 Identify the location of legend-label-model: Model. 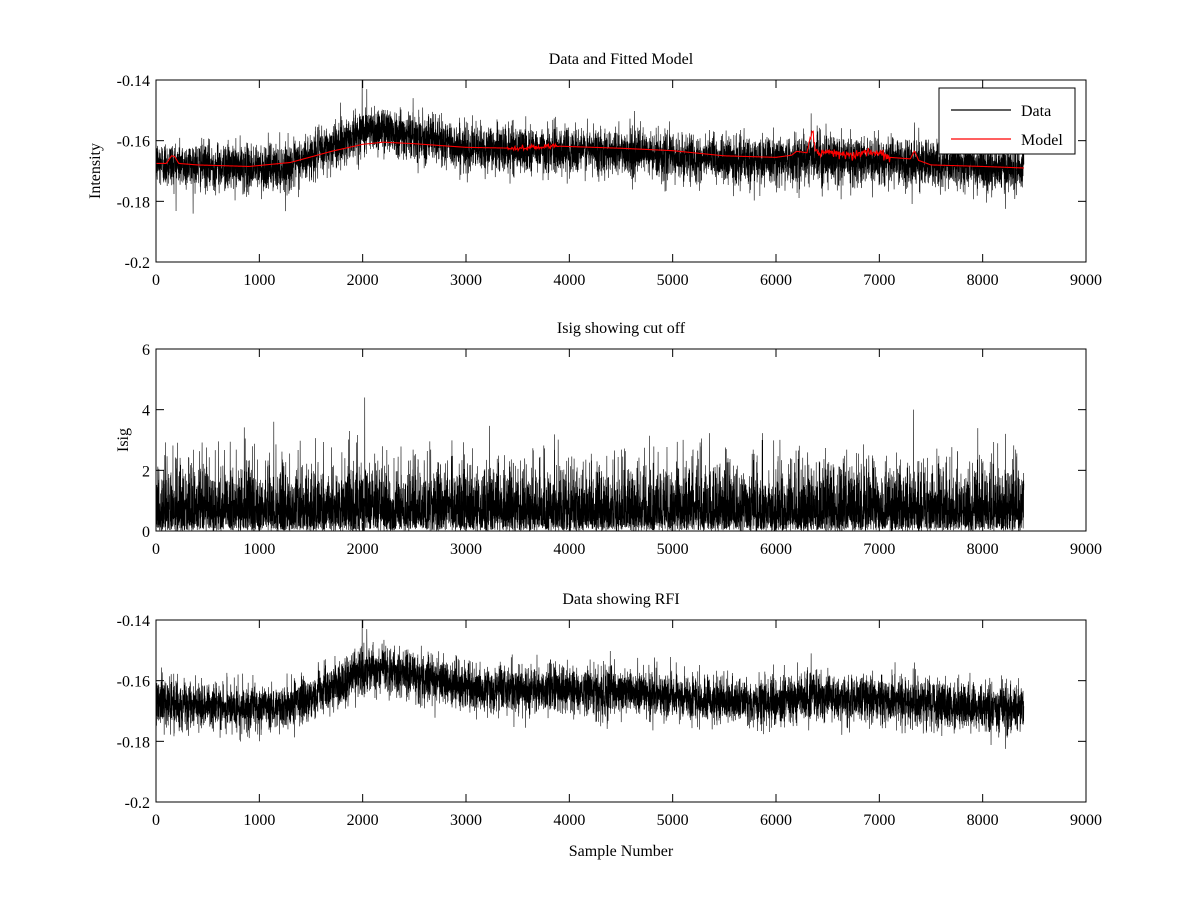
(1042, 140).